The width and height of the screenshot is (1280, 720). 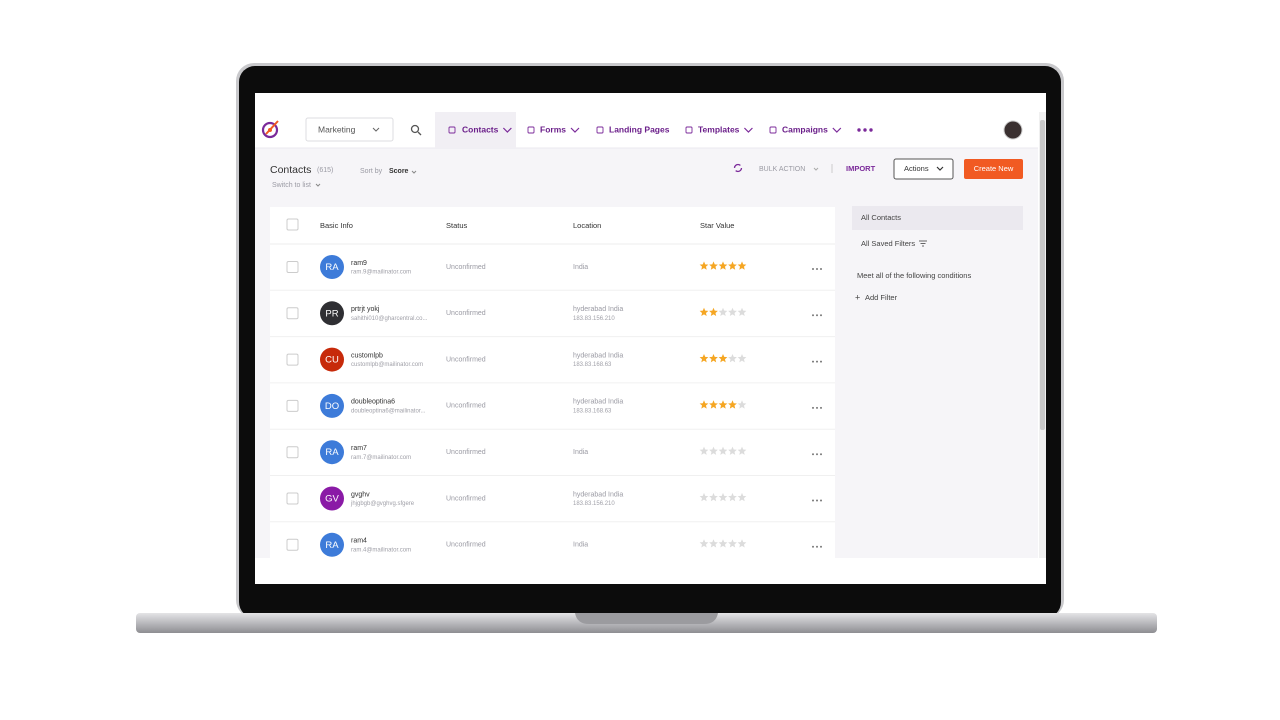 I want to click on filter-saved: All Saved Filters, so click(x=888, y=243).